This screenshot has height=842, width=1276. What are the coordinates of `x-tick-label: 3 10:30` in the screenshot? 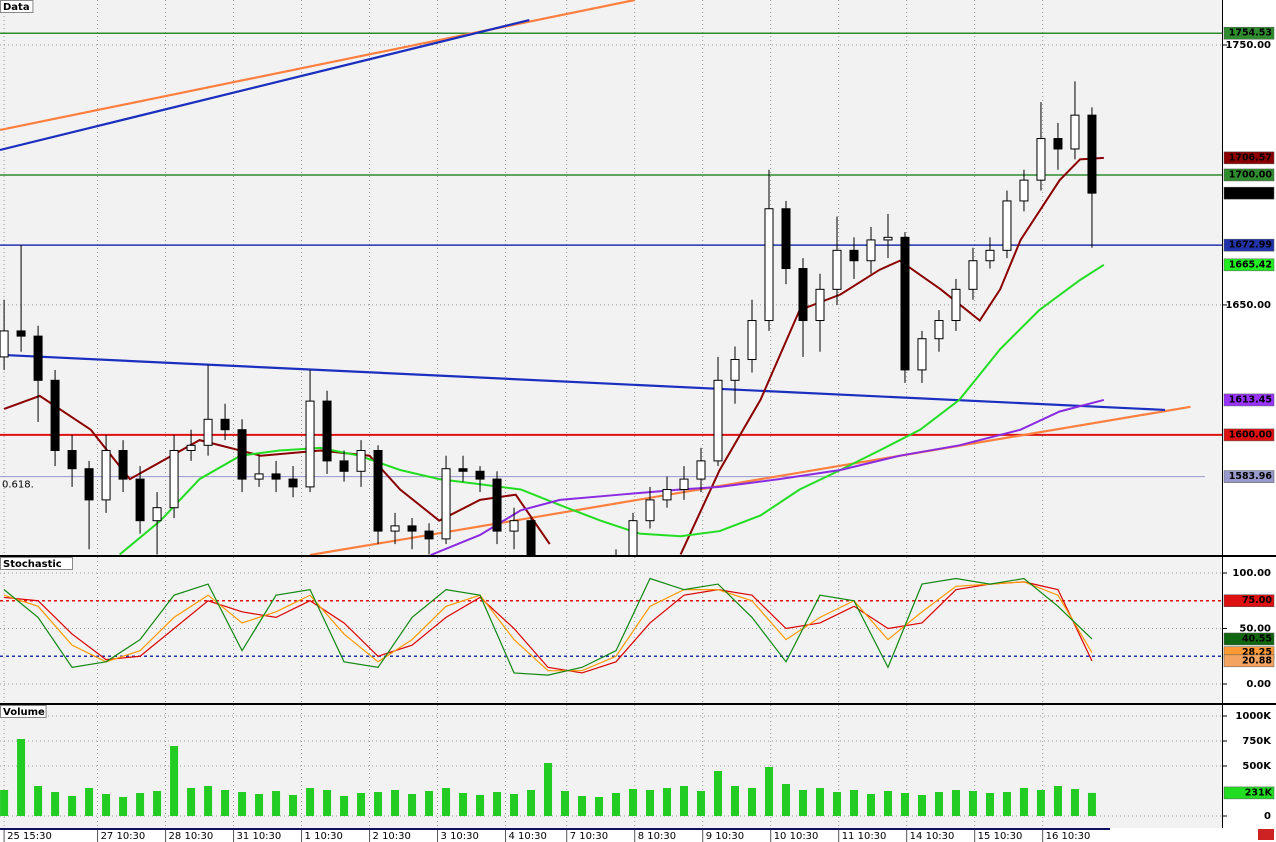 It's located at (460, 836).